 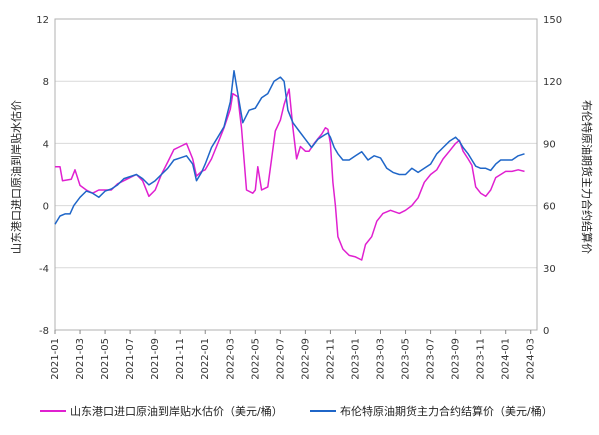 What do you see at coordinates (549, 207) in the screenshot?
I see `right-axis-tick: 60` at bounding box center [549, 207].